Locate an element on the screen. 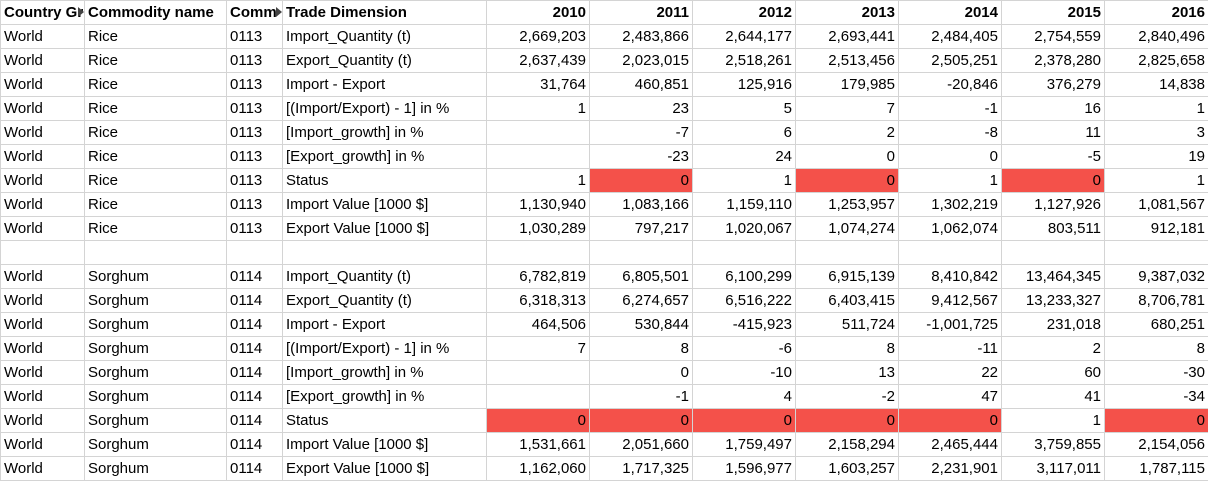 This screenshot has height=493, width=1208. cell-value-2016: 2,825,658 is located at coordinates (1156, 60).